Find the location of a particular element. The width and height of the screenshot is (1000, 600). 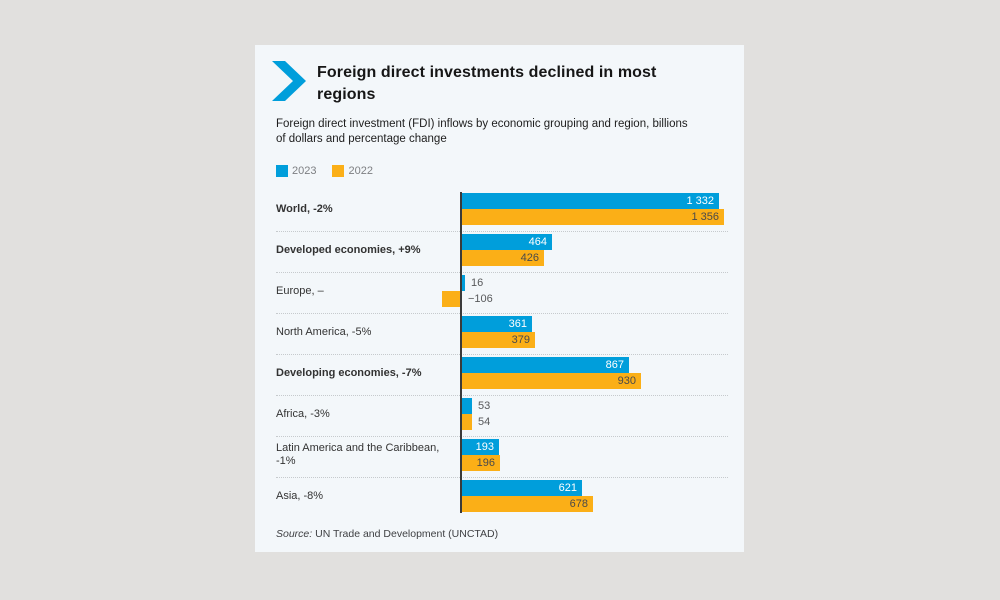

row-label: World, -2% is located at coordinates (304, 208).